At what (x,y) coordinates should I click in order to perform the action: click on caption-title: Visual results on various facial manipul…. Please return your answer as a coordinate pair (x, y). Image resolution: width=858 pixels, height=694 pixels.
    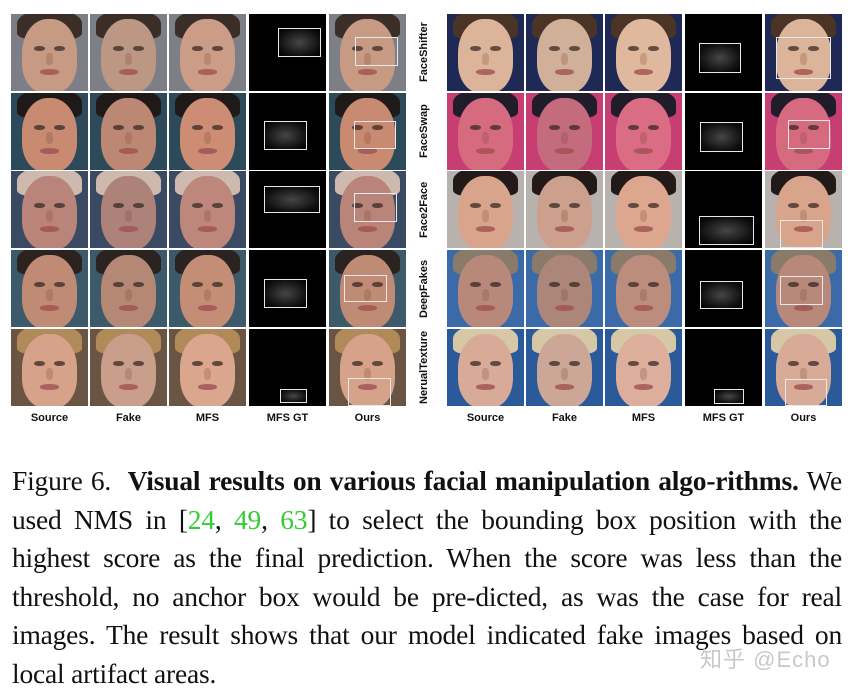
    Looking at the image, I should click on (463, 480).